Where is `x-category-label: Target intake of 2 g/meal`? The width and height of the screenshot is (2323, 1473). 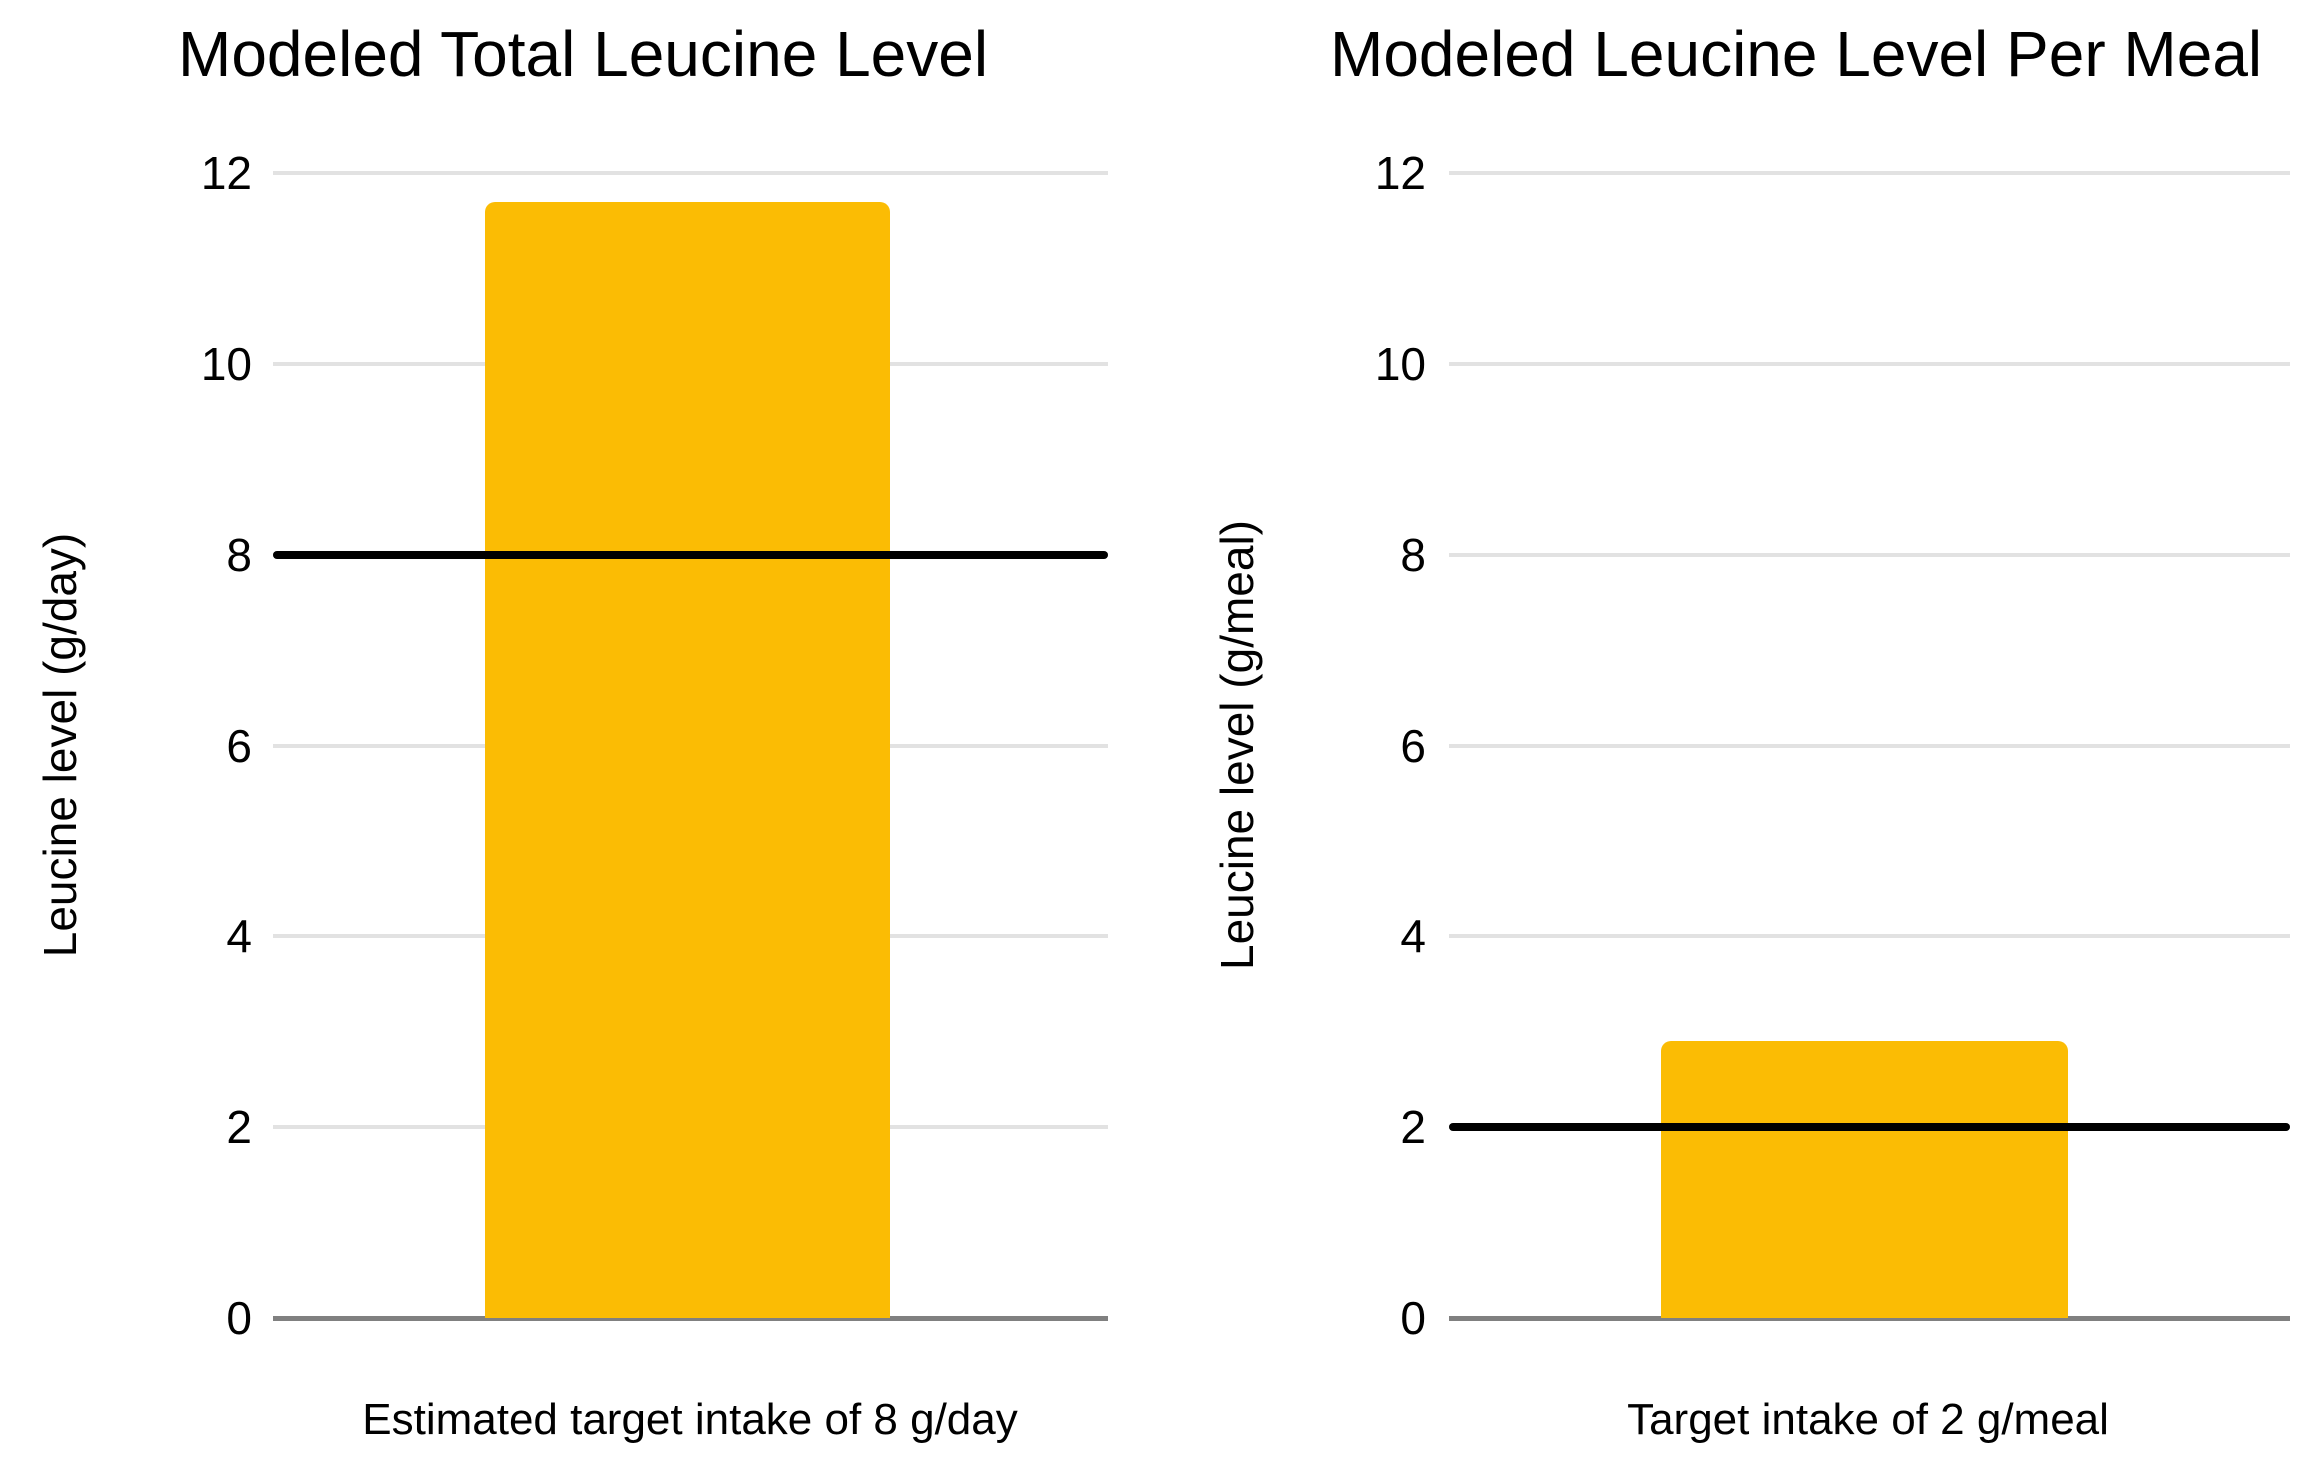 x-category-label: Target intake of 2 g/meal is located at coordinates (1868, 1419).